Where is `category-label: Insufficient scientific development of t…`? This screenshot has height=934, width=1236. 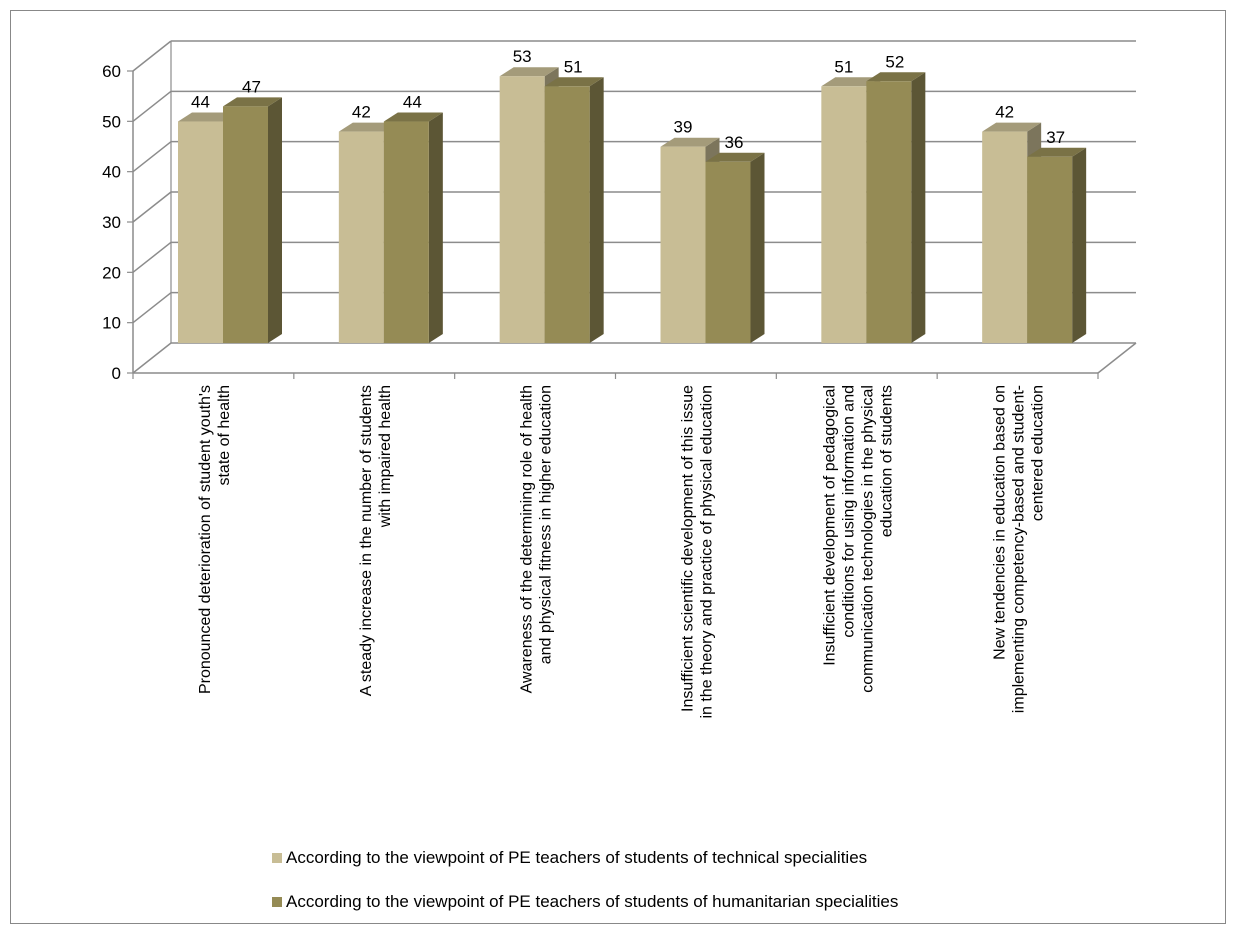 category-label: Insufficient scientific development of t… is located at coordinates (687, 548).